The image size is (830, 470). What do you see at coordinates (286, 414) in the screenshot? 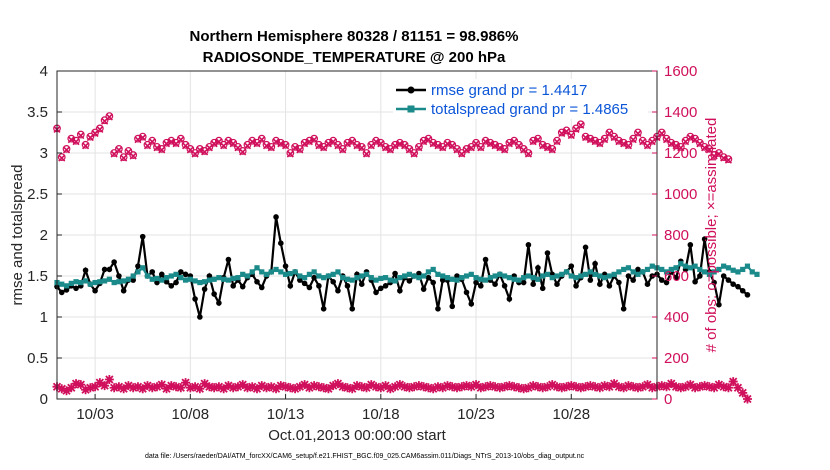
I see `x-tick-label: 10/13` at bounding box center [286, 414].